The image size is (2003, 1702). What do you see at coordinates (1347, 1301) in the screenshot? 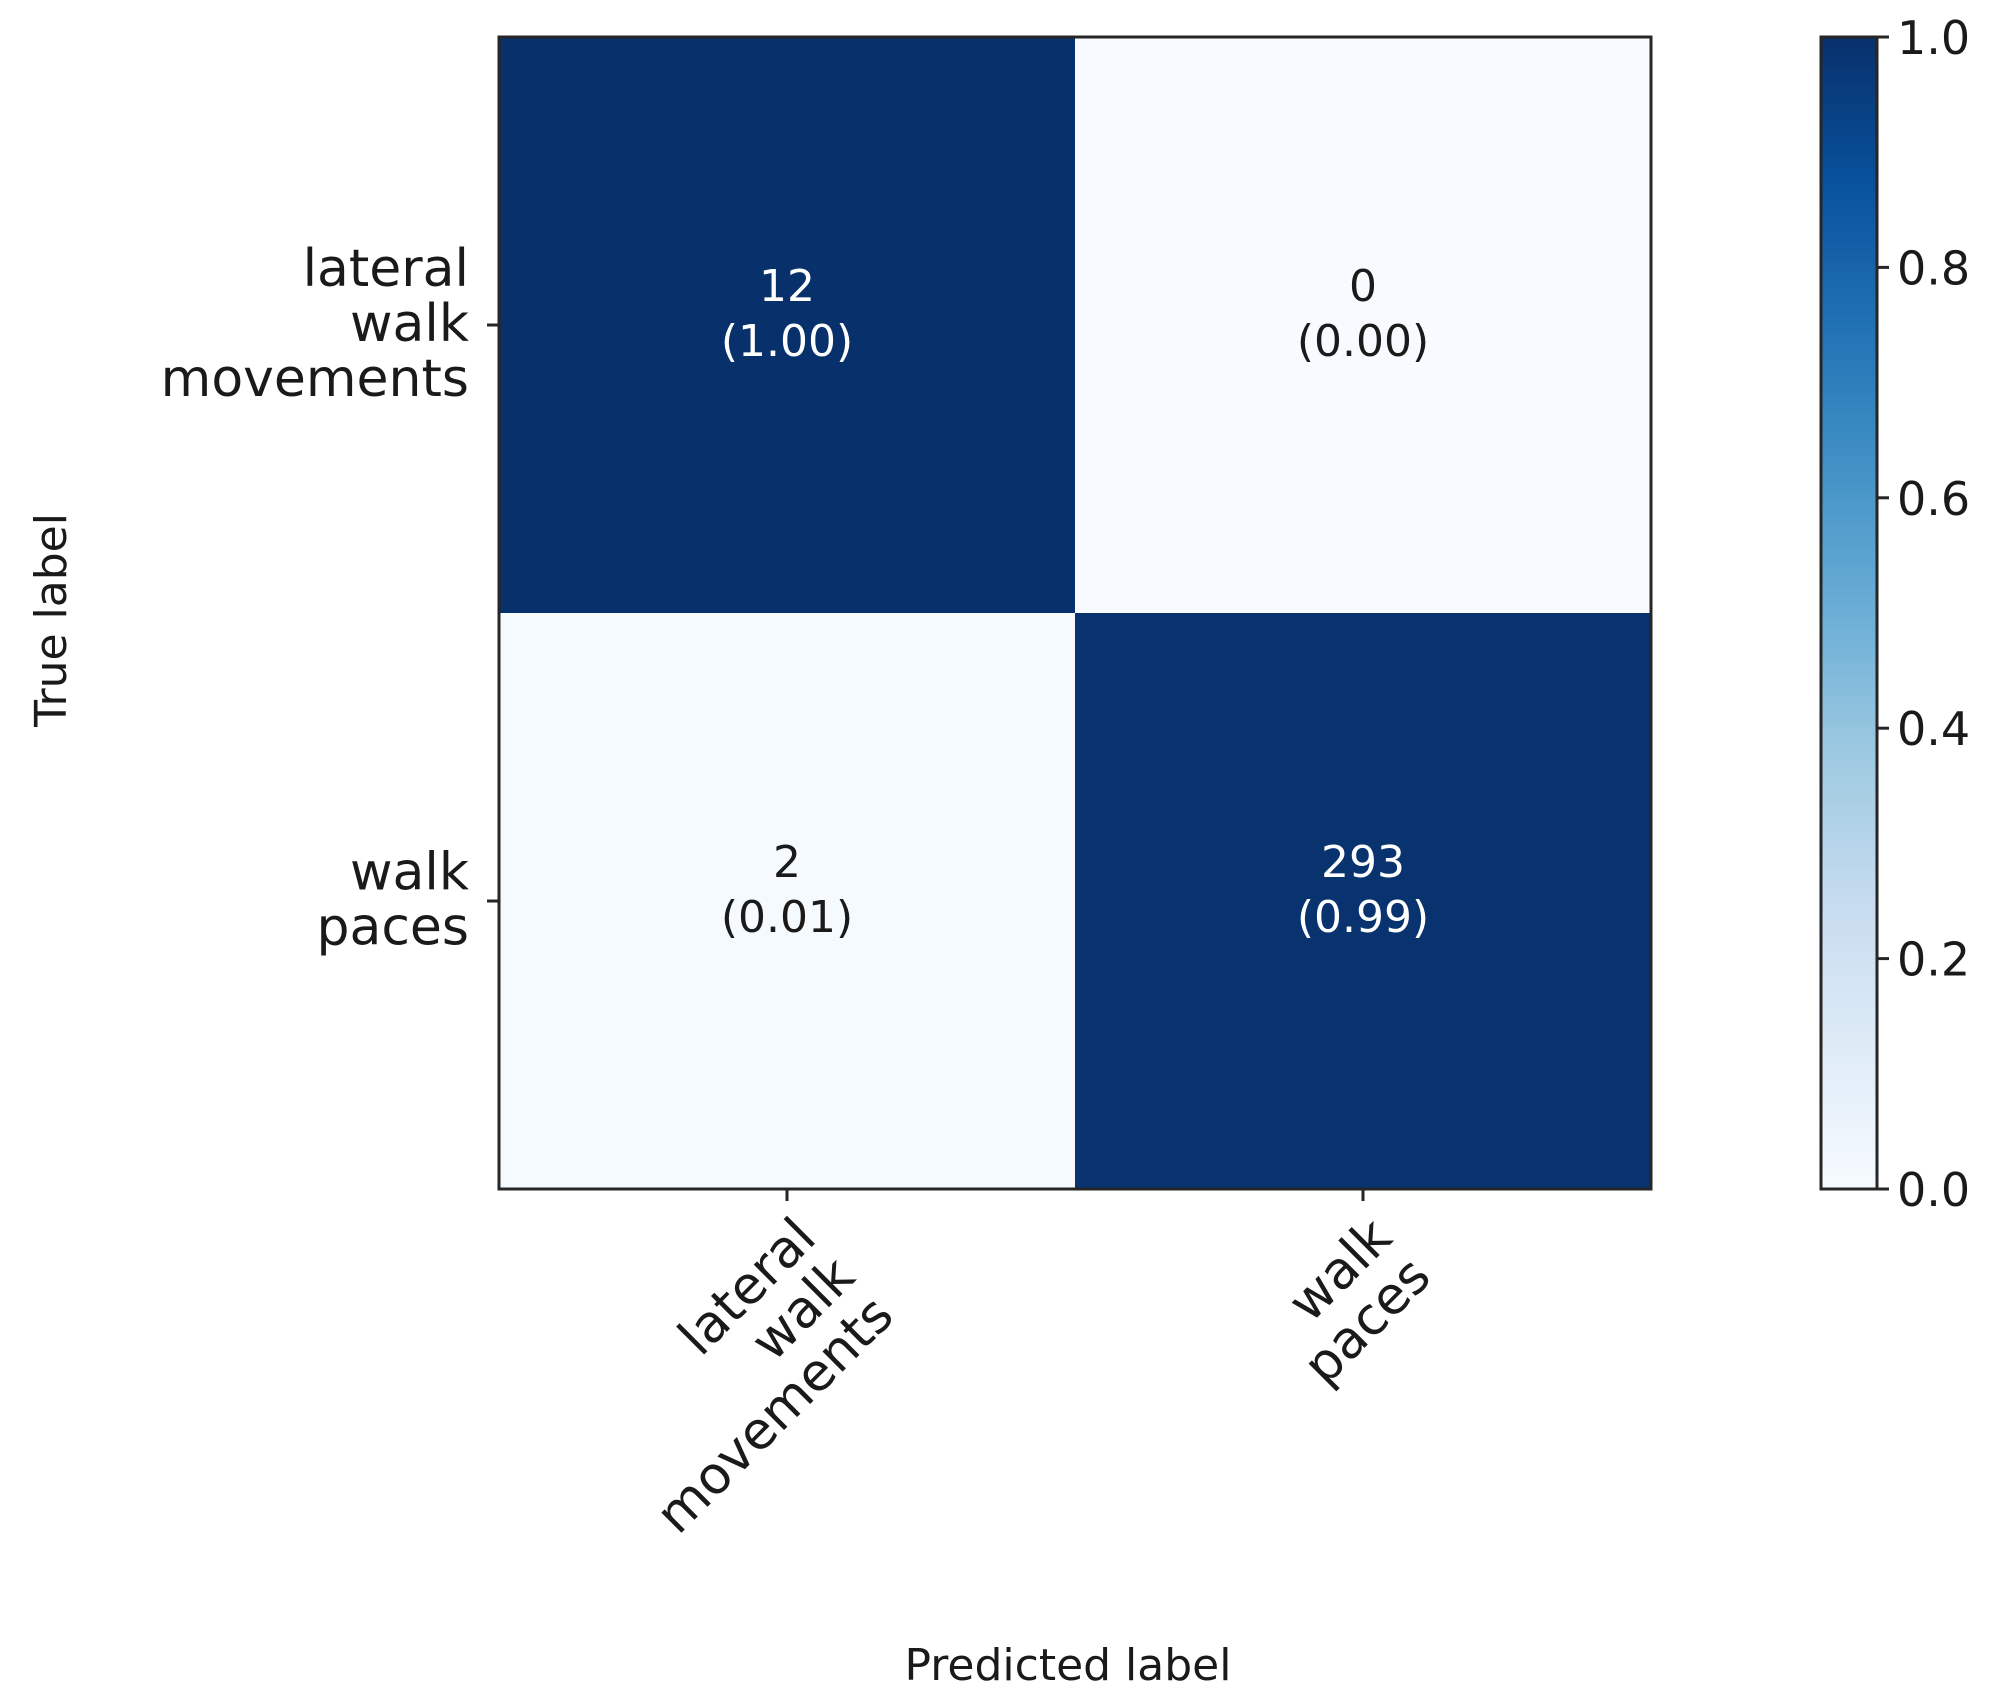
I see `x-tick-label-1: walkpaces` at bounding box center [1347, 1301].